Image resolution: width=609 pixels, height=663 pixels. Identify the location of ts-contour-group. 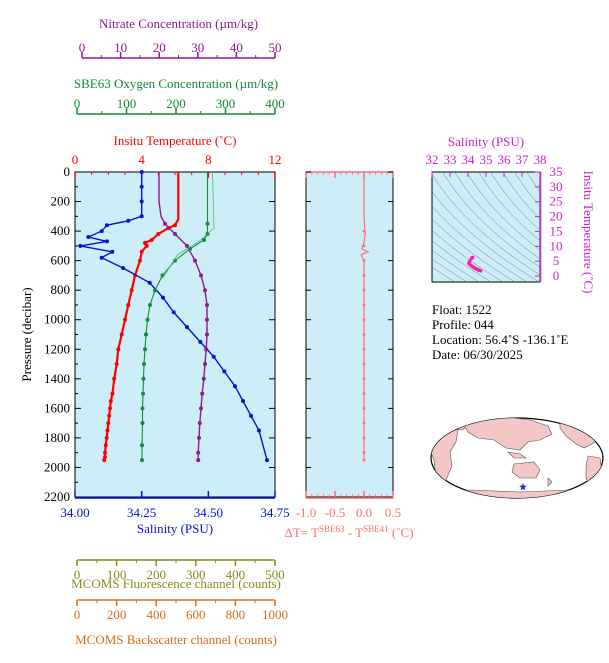
(486, 227).